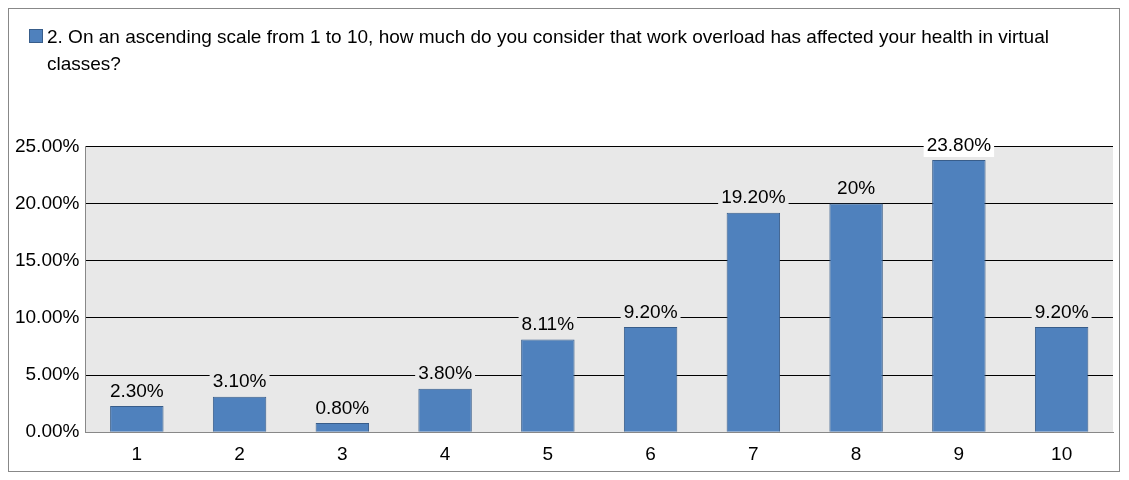 Image resolution: width=1129 pixels, height=480 pixels. I want to click on data-label: 3.80%, so click(445, 373).